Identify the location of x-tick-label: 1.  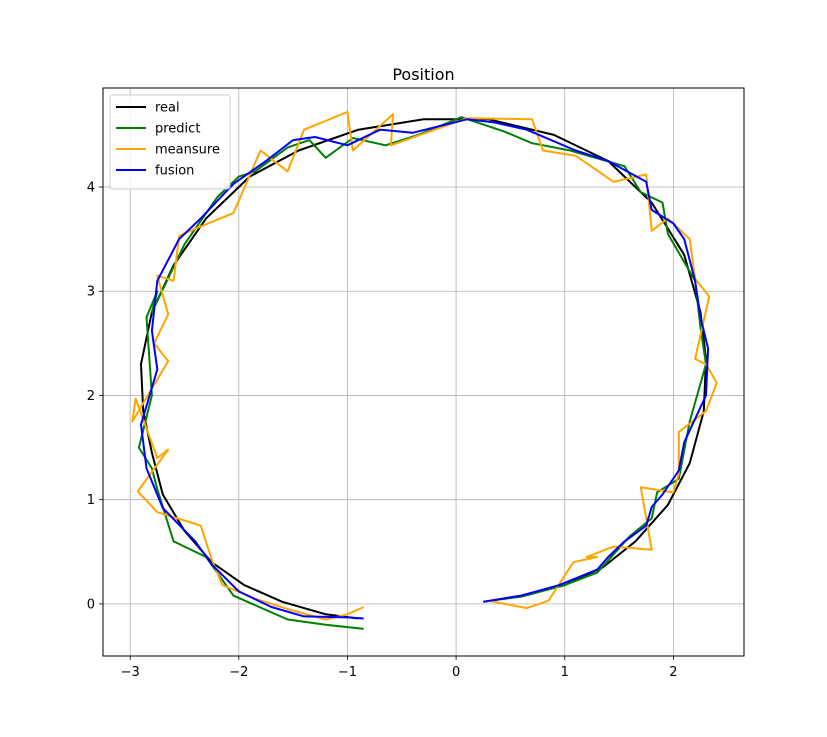
(565, 672).